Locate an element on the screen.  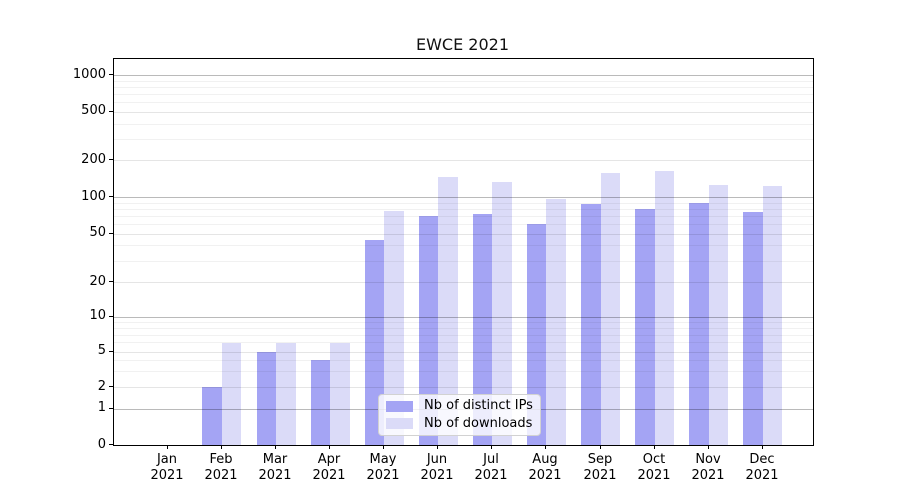
x-tick-label-apr: Apr 2021 is located at coordinates (329, 468).